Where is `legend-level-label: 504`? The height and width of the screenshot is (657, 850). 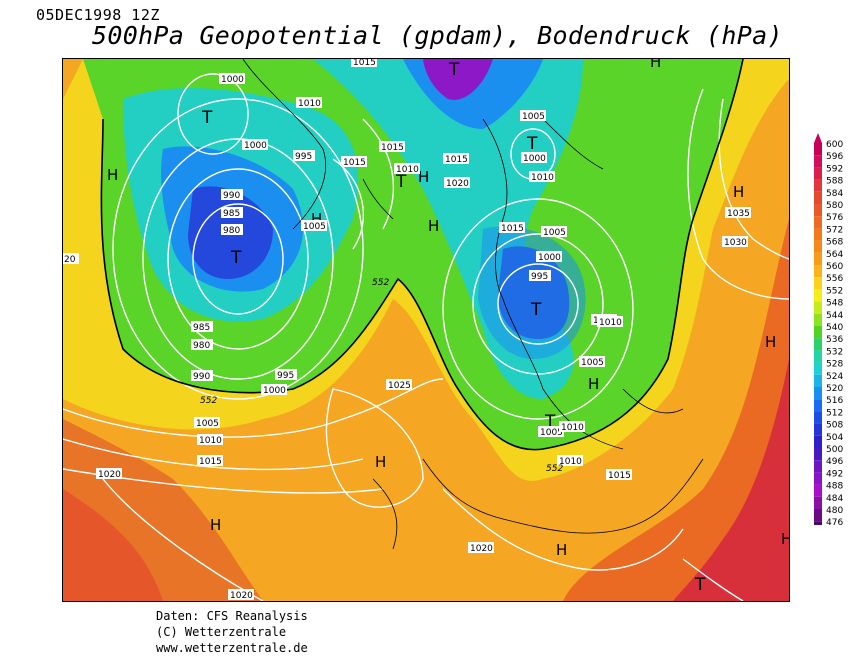 legend-level-label: 504 is located at coordinates (834, 438).